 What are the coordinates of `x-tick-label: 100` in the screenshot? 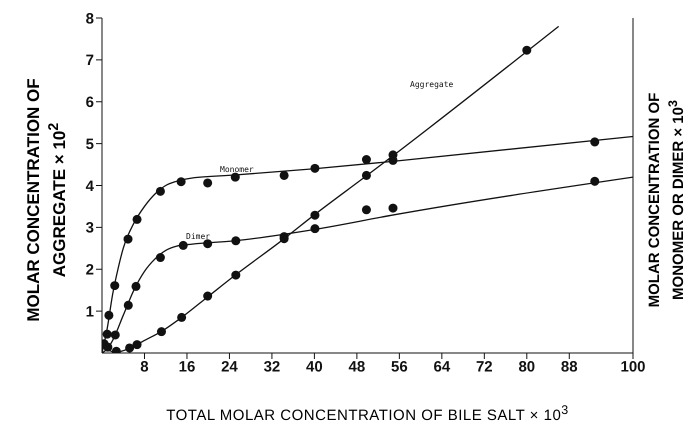 It's located at (633, 367).